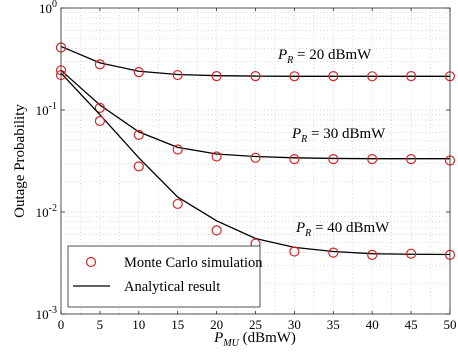 This screenshot has width=458, height=356. Describe the element at coordinates (46, 313) in the screenshot. I see `y-tick-label: 10⁻³` at that location.